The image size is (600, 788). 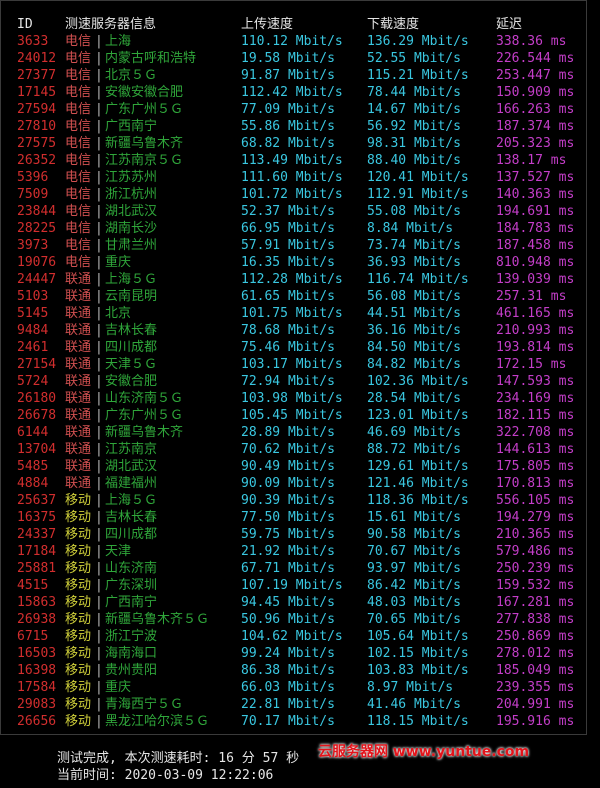 I want to click on server-id: 26180, so click(x=37, y=398).